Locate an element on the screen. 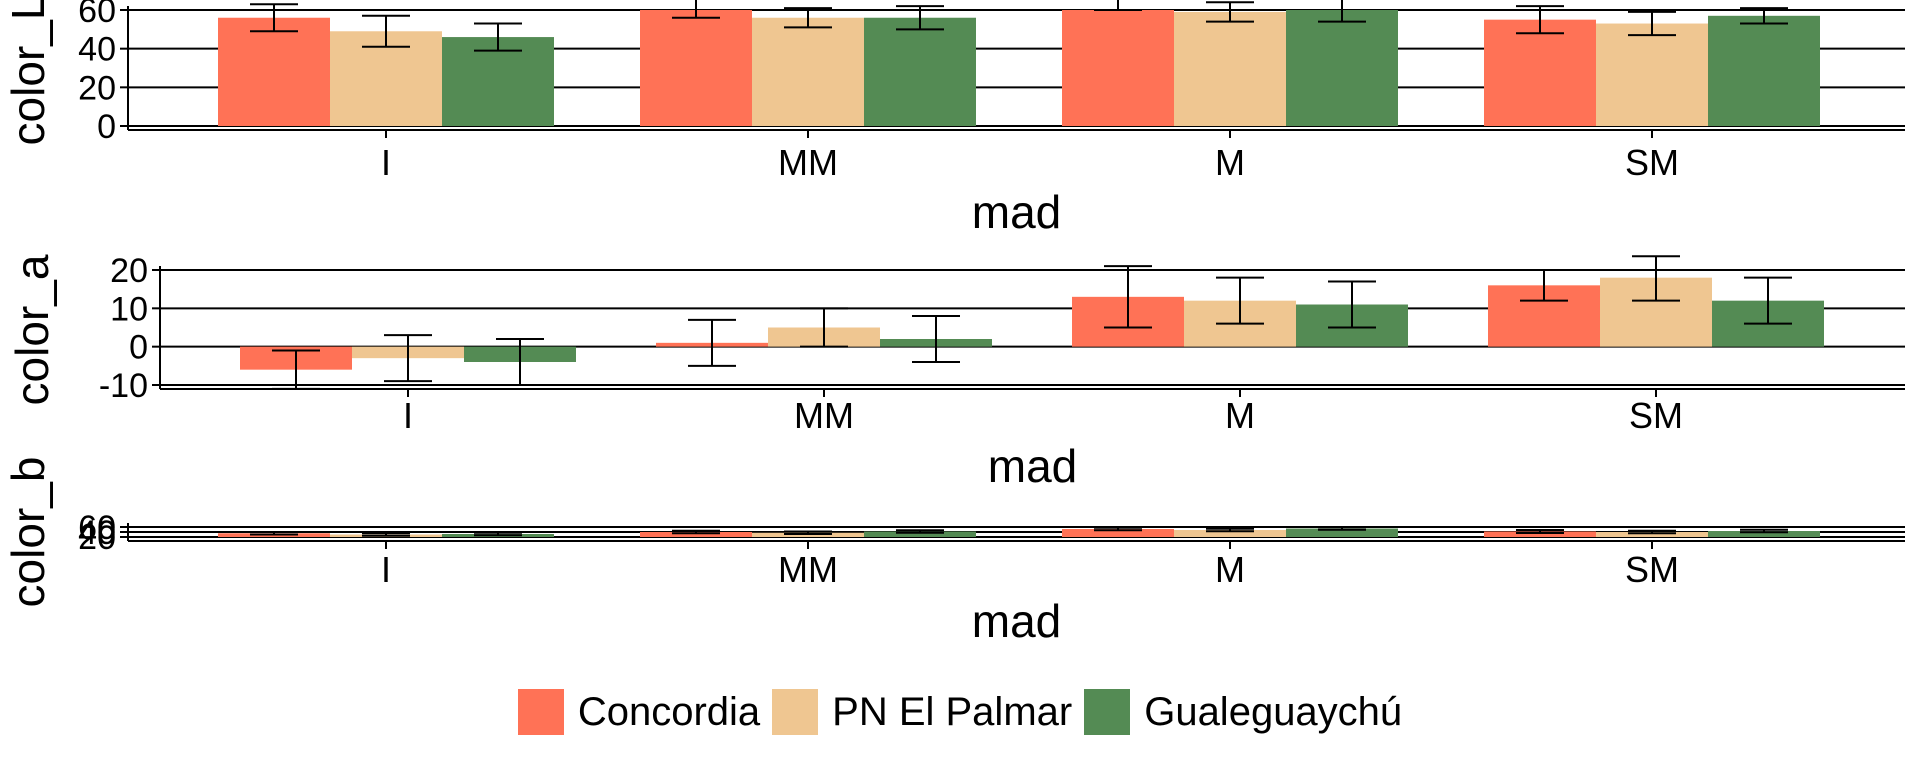 Image resolution: width=1920 pixels, height=768 pixels. y-axis-title: color_a is located at coordinates (32, 329).